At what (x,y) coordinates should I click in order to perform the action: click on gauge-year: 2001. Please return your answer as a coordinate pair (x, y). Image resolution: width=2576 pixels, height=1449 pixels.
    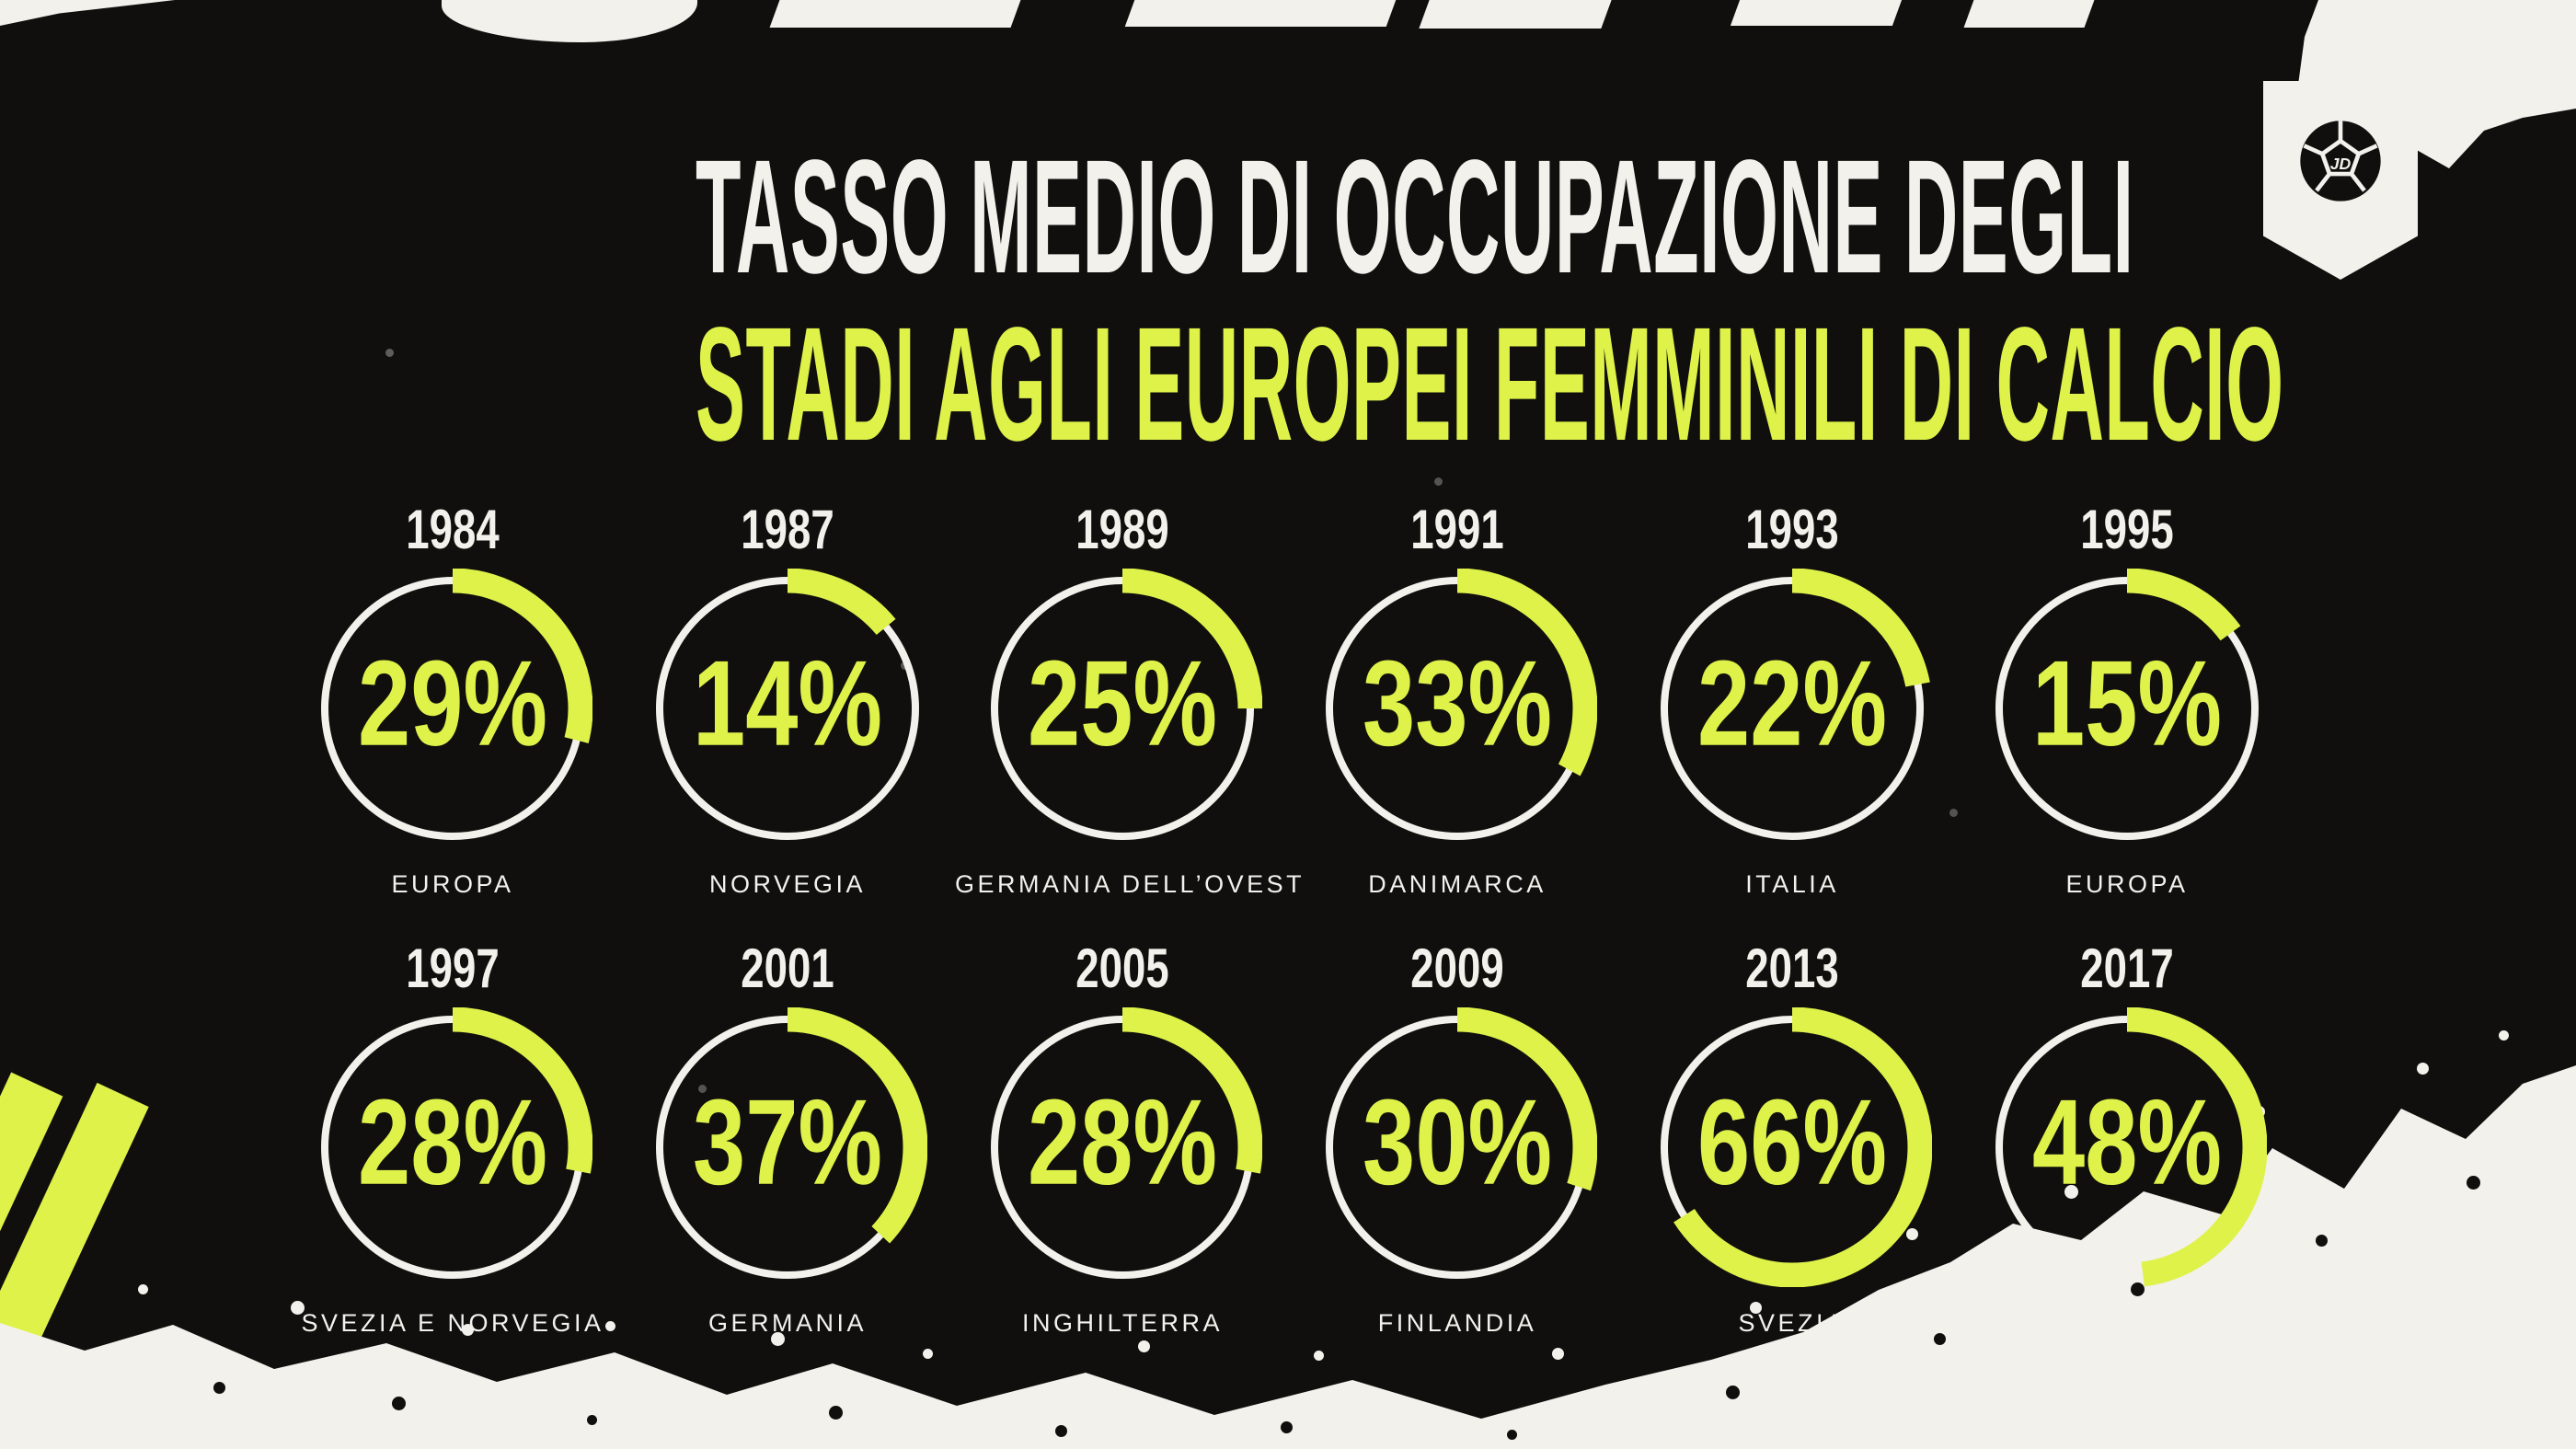
    Looking at the image, I should click on (787, 968).